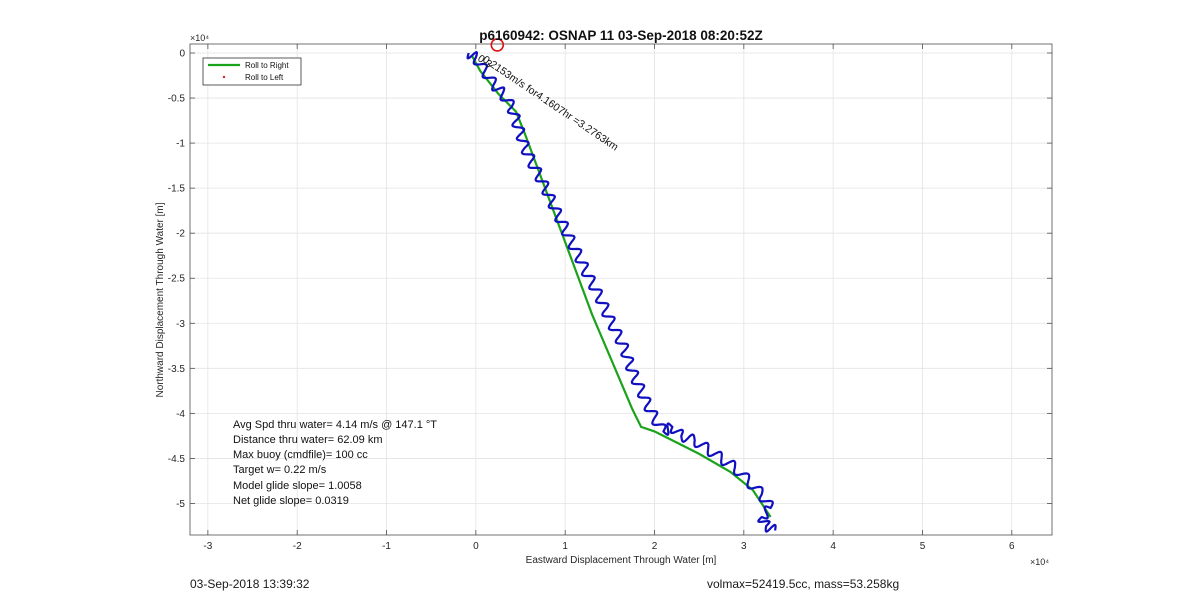 The image size is (1200, 601). Describe the element at coordinates (177, 279) in the screenshot. I see `y-tick-label: -2.5` at that location.